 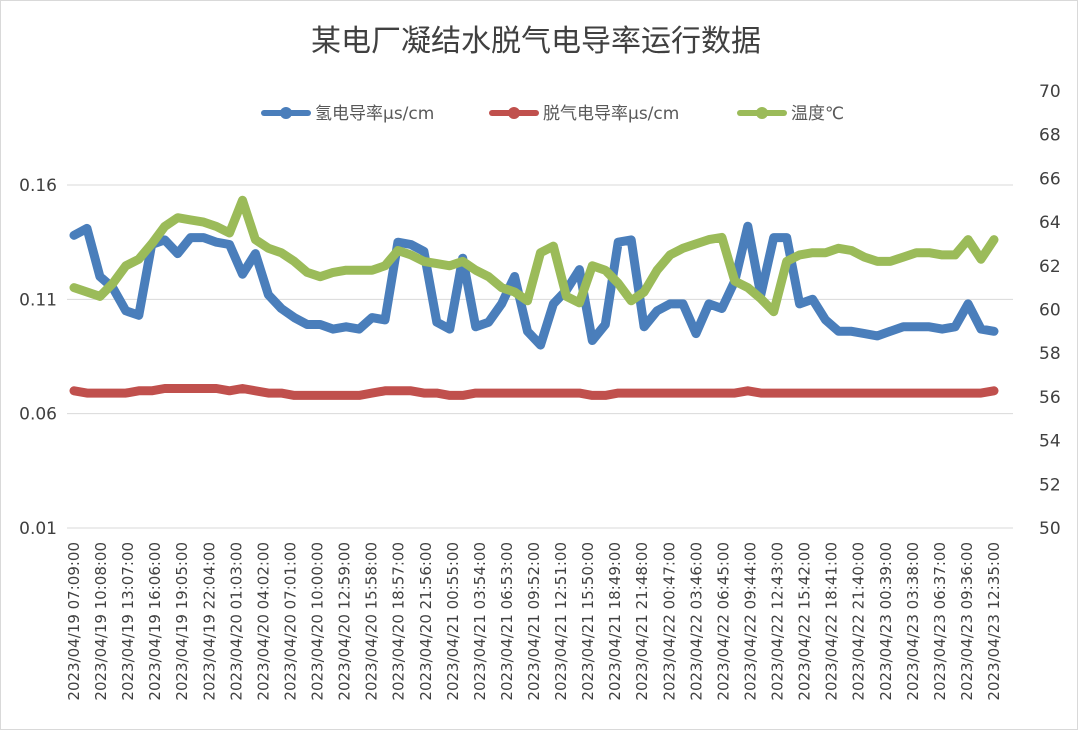 I want to click on x-tick-label: 2023/04/19 10:08:00, so click(x=101, y=621).